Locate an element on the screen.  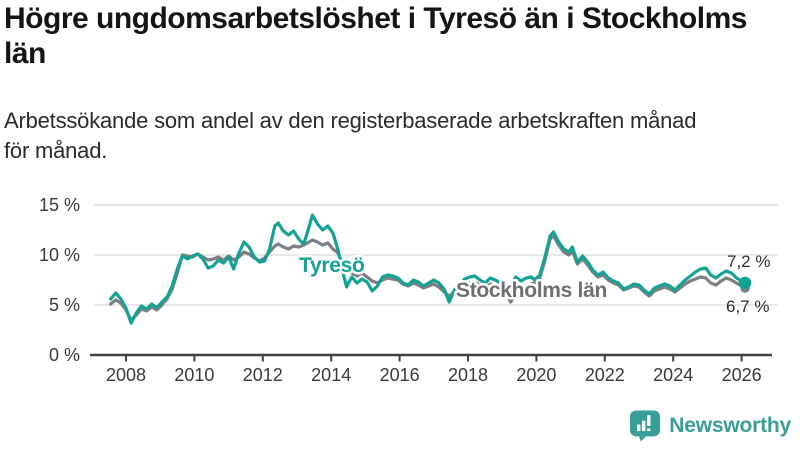
x-axis-label: 2010 is located at coordinates (194, 375).